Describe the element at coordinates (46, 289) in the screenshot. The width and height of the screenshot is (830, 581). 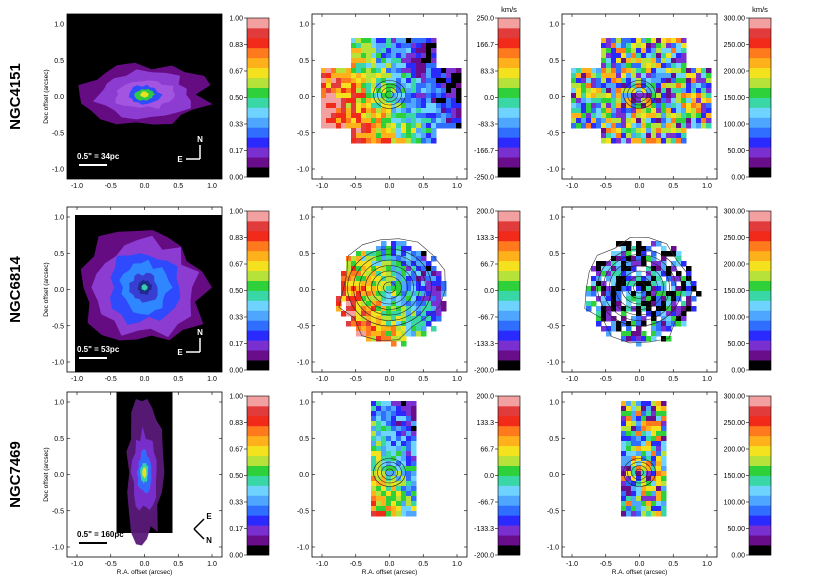
I see `y-axis-label: Dec offset (arcsec)` at that location.